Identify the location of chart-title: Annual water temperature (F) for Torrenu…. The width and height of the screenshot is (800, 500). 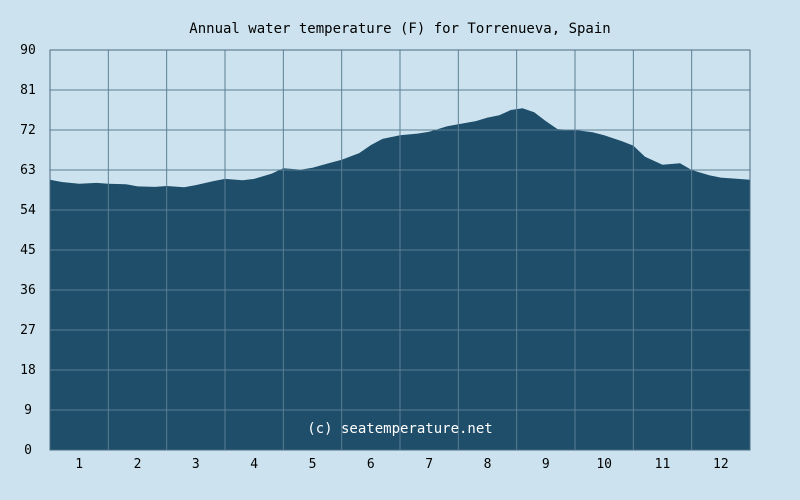
(399, 29).